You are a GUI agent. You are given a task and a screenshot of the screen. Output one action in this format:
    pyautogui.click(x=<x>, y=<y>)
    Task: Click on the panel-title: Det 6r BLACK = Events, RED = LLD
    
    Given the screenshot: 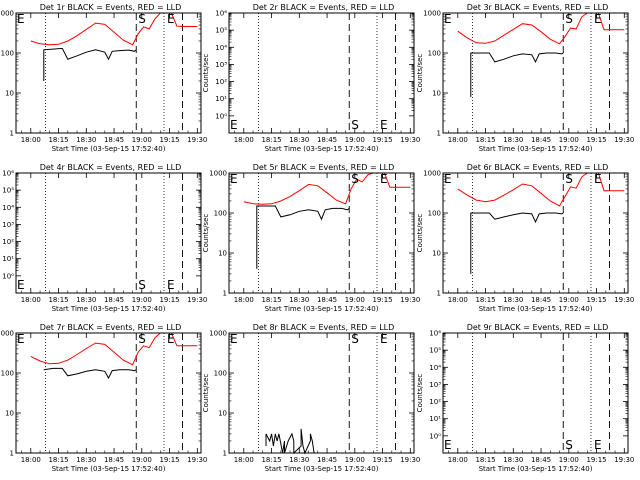 What is the action you would take?
    pyautogui.click(x=538, y=167)
    